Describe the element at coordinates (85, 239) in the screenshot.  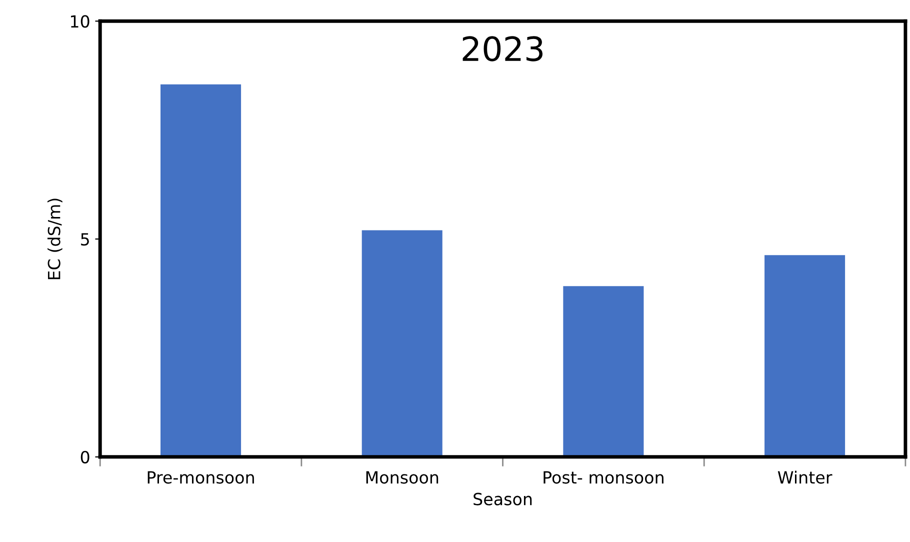
I see `y-tick-label: 5` at that location.